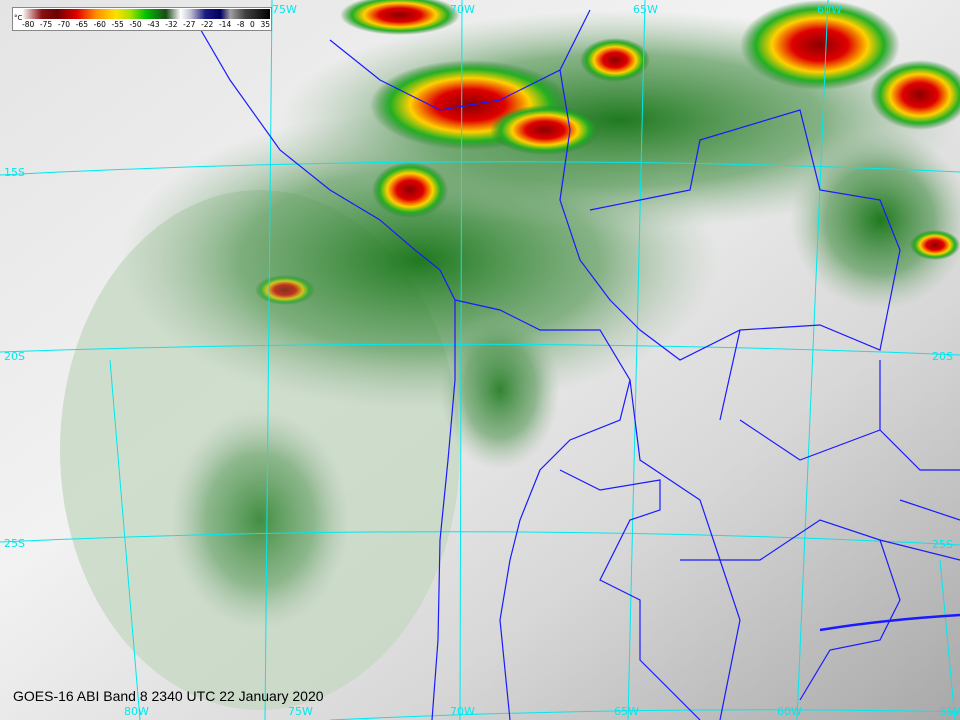 The height and width of the screenshot is (720, 960). What do you see at coordinates (28, 24) in the screenshot?
I see `colorbar-tick: -80` at bounding box center [28, 24].